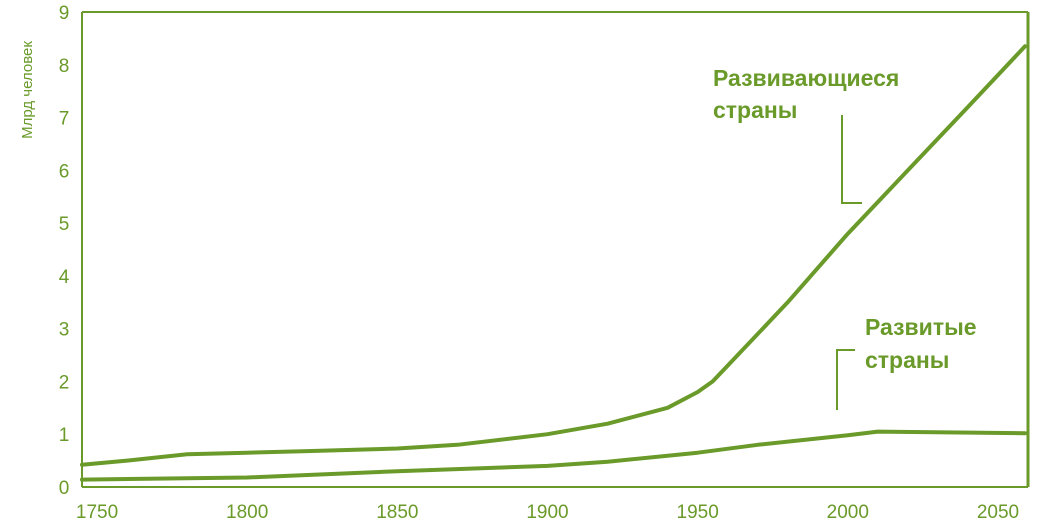 The height and width of the screenshot is (526, 1043). What do you see at coordinates (998, 512) in the screenshot?
I see `x-tick-label: 2050` at bounding box center [998, 512].